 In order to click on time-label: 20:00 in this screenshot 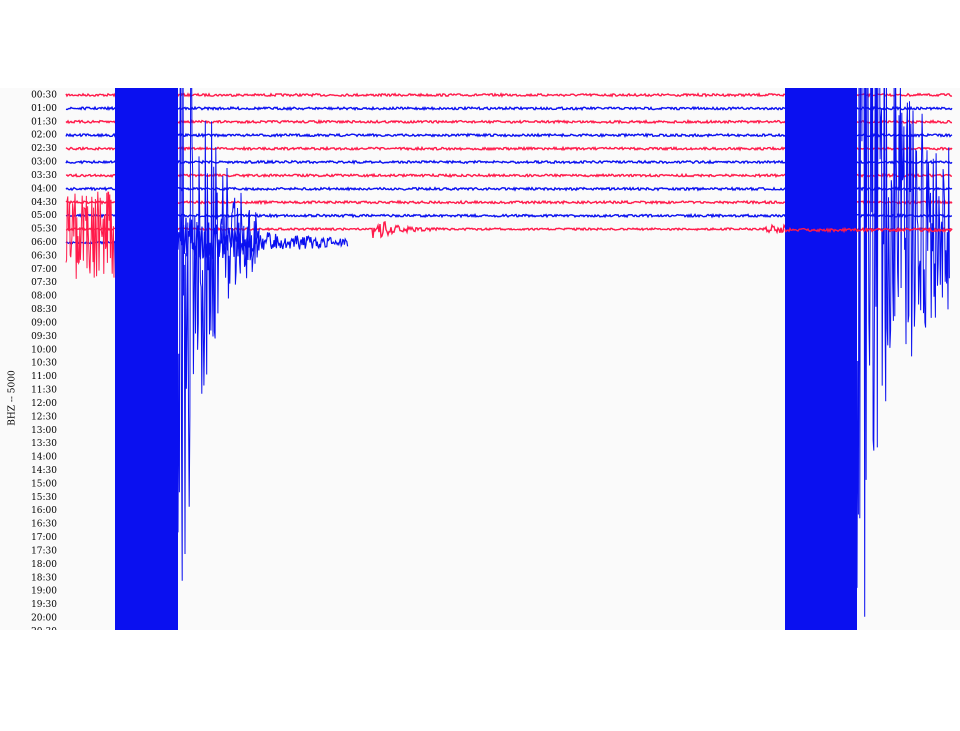, I will do `click(44, 618)`.